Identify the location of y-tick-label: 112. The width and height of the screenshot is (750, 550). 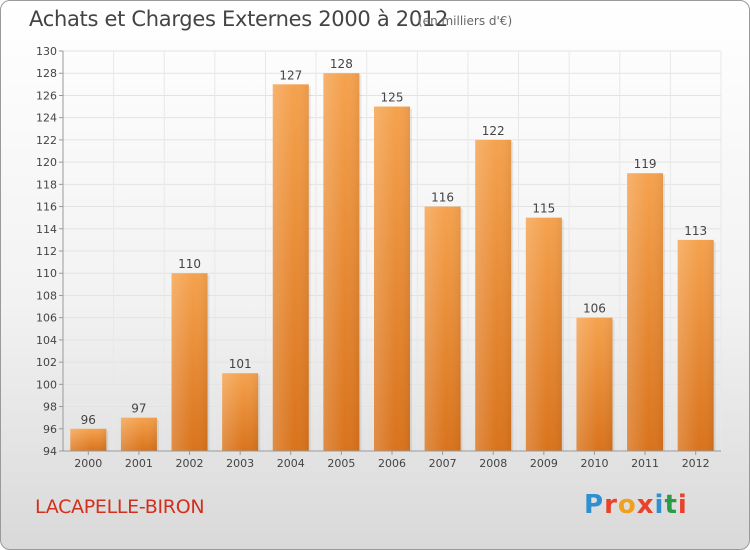
(46, 251).